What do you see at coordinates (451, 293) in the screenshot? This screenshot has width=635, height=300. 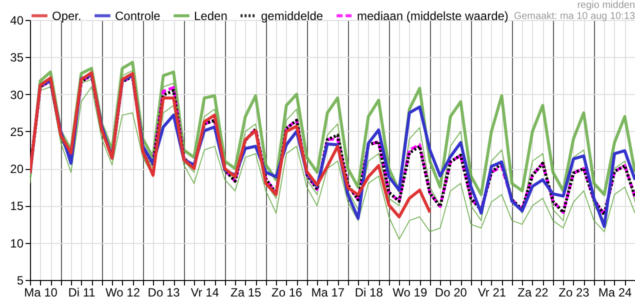 I see `x-tick-label: Do 20` at bounding box center [451, 293].